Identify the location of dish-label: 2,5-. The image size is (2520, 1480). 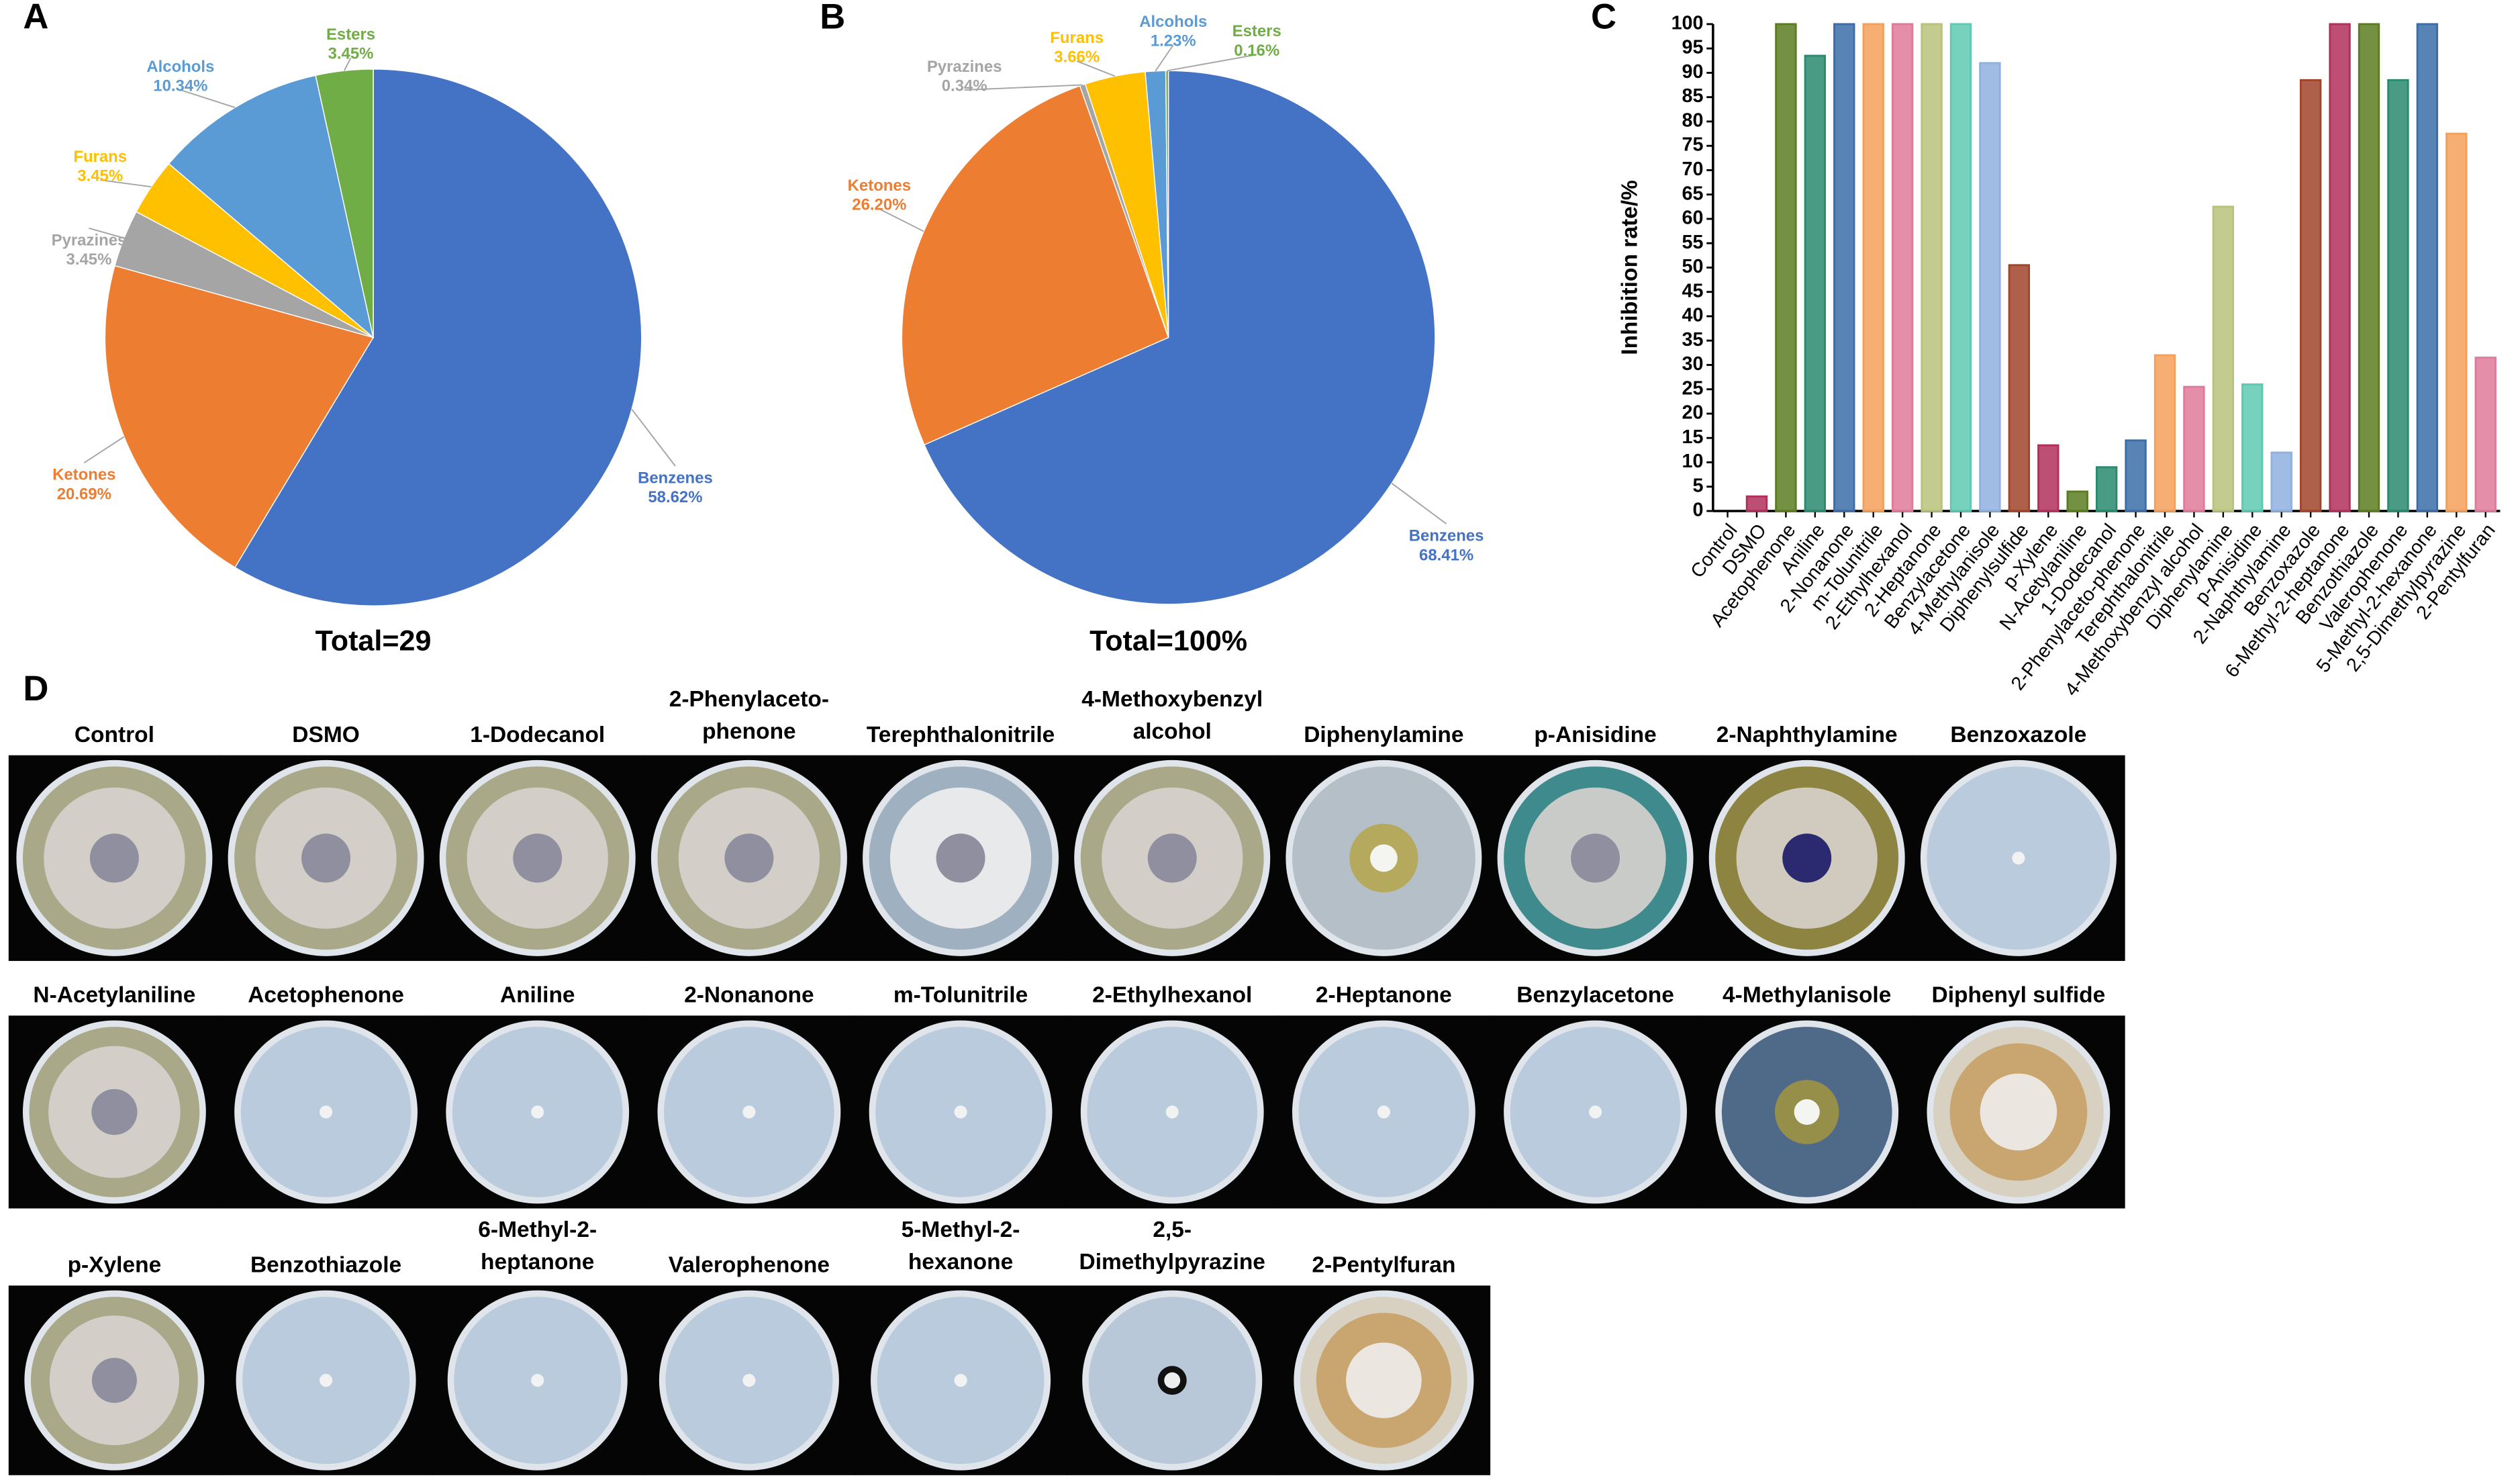
(1172, 1229).